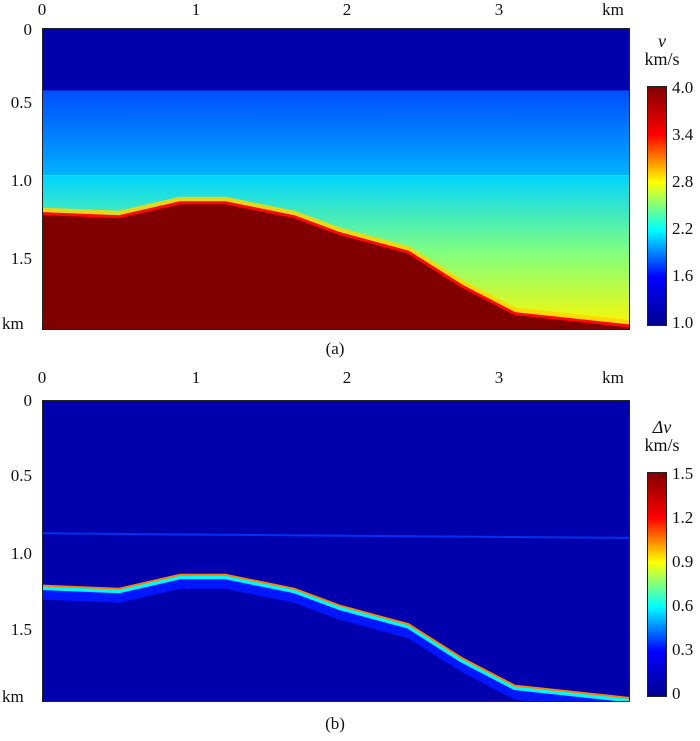 The height and width of the screenshot is (741, 700). Describe the element at coordinates (683, 473) in the screenshot. I see `colorbar-tick-label: 1.5` at that location.